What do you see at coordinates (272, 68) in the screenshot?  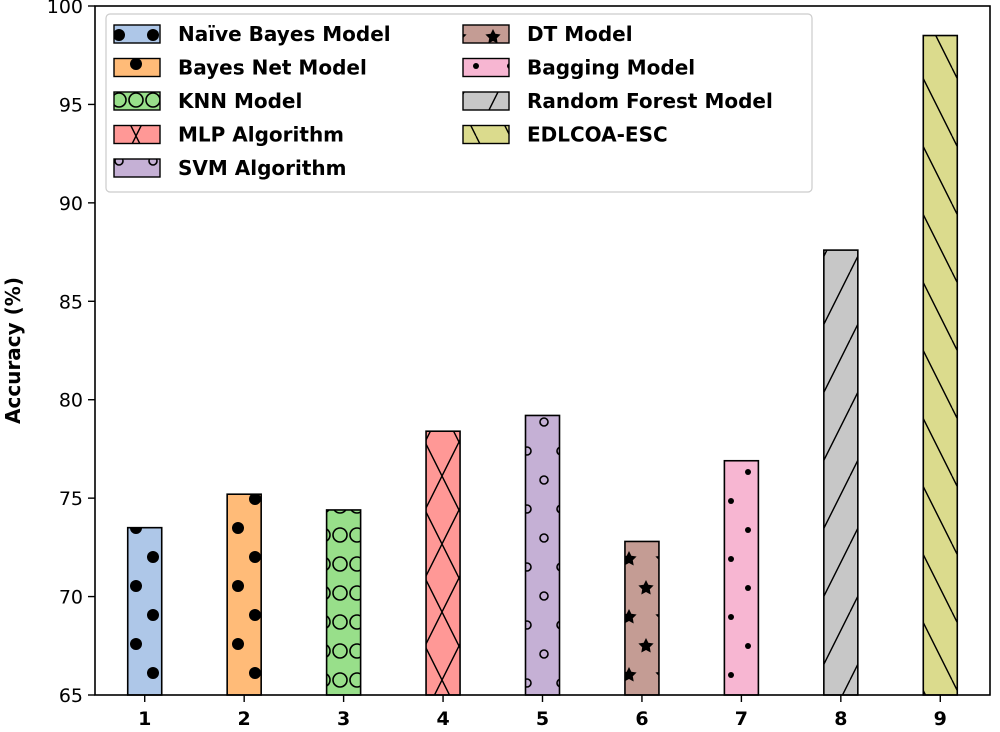 I see `legend-label: Bayes Net Model` at bounding box center [272, 68].